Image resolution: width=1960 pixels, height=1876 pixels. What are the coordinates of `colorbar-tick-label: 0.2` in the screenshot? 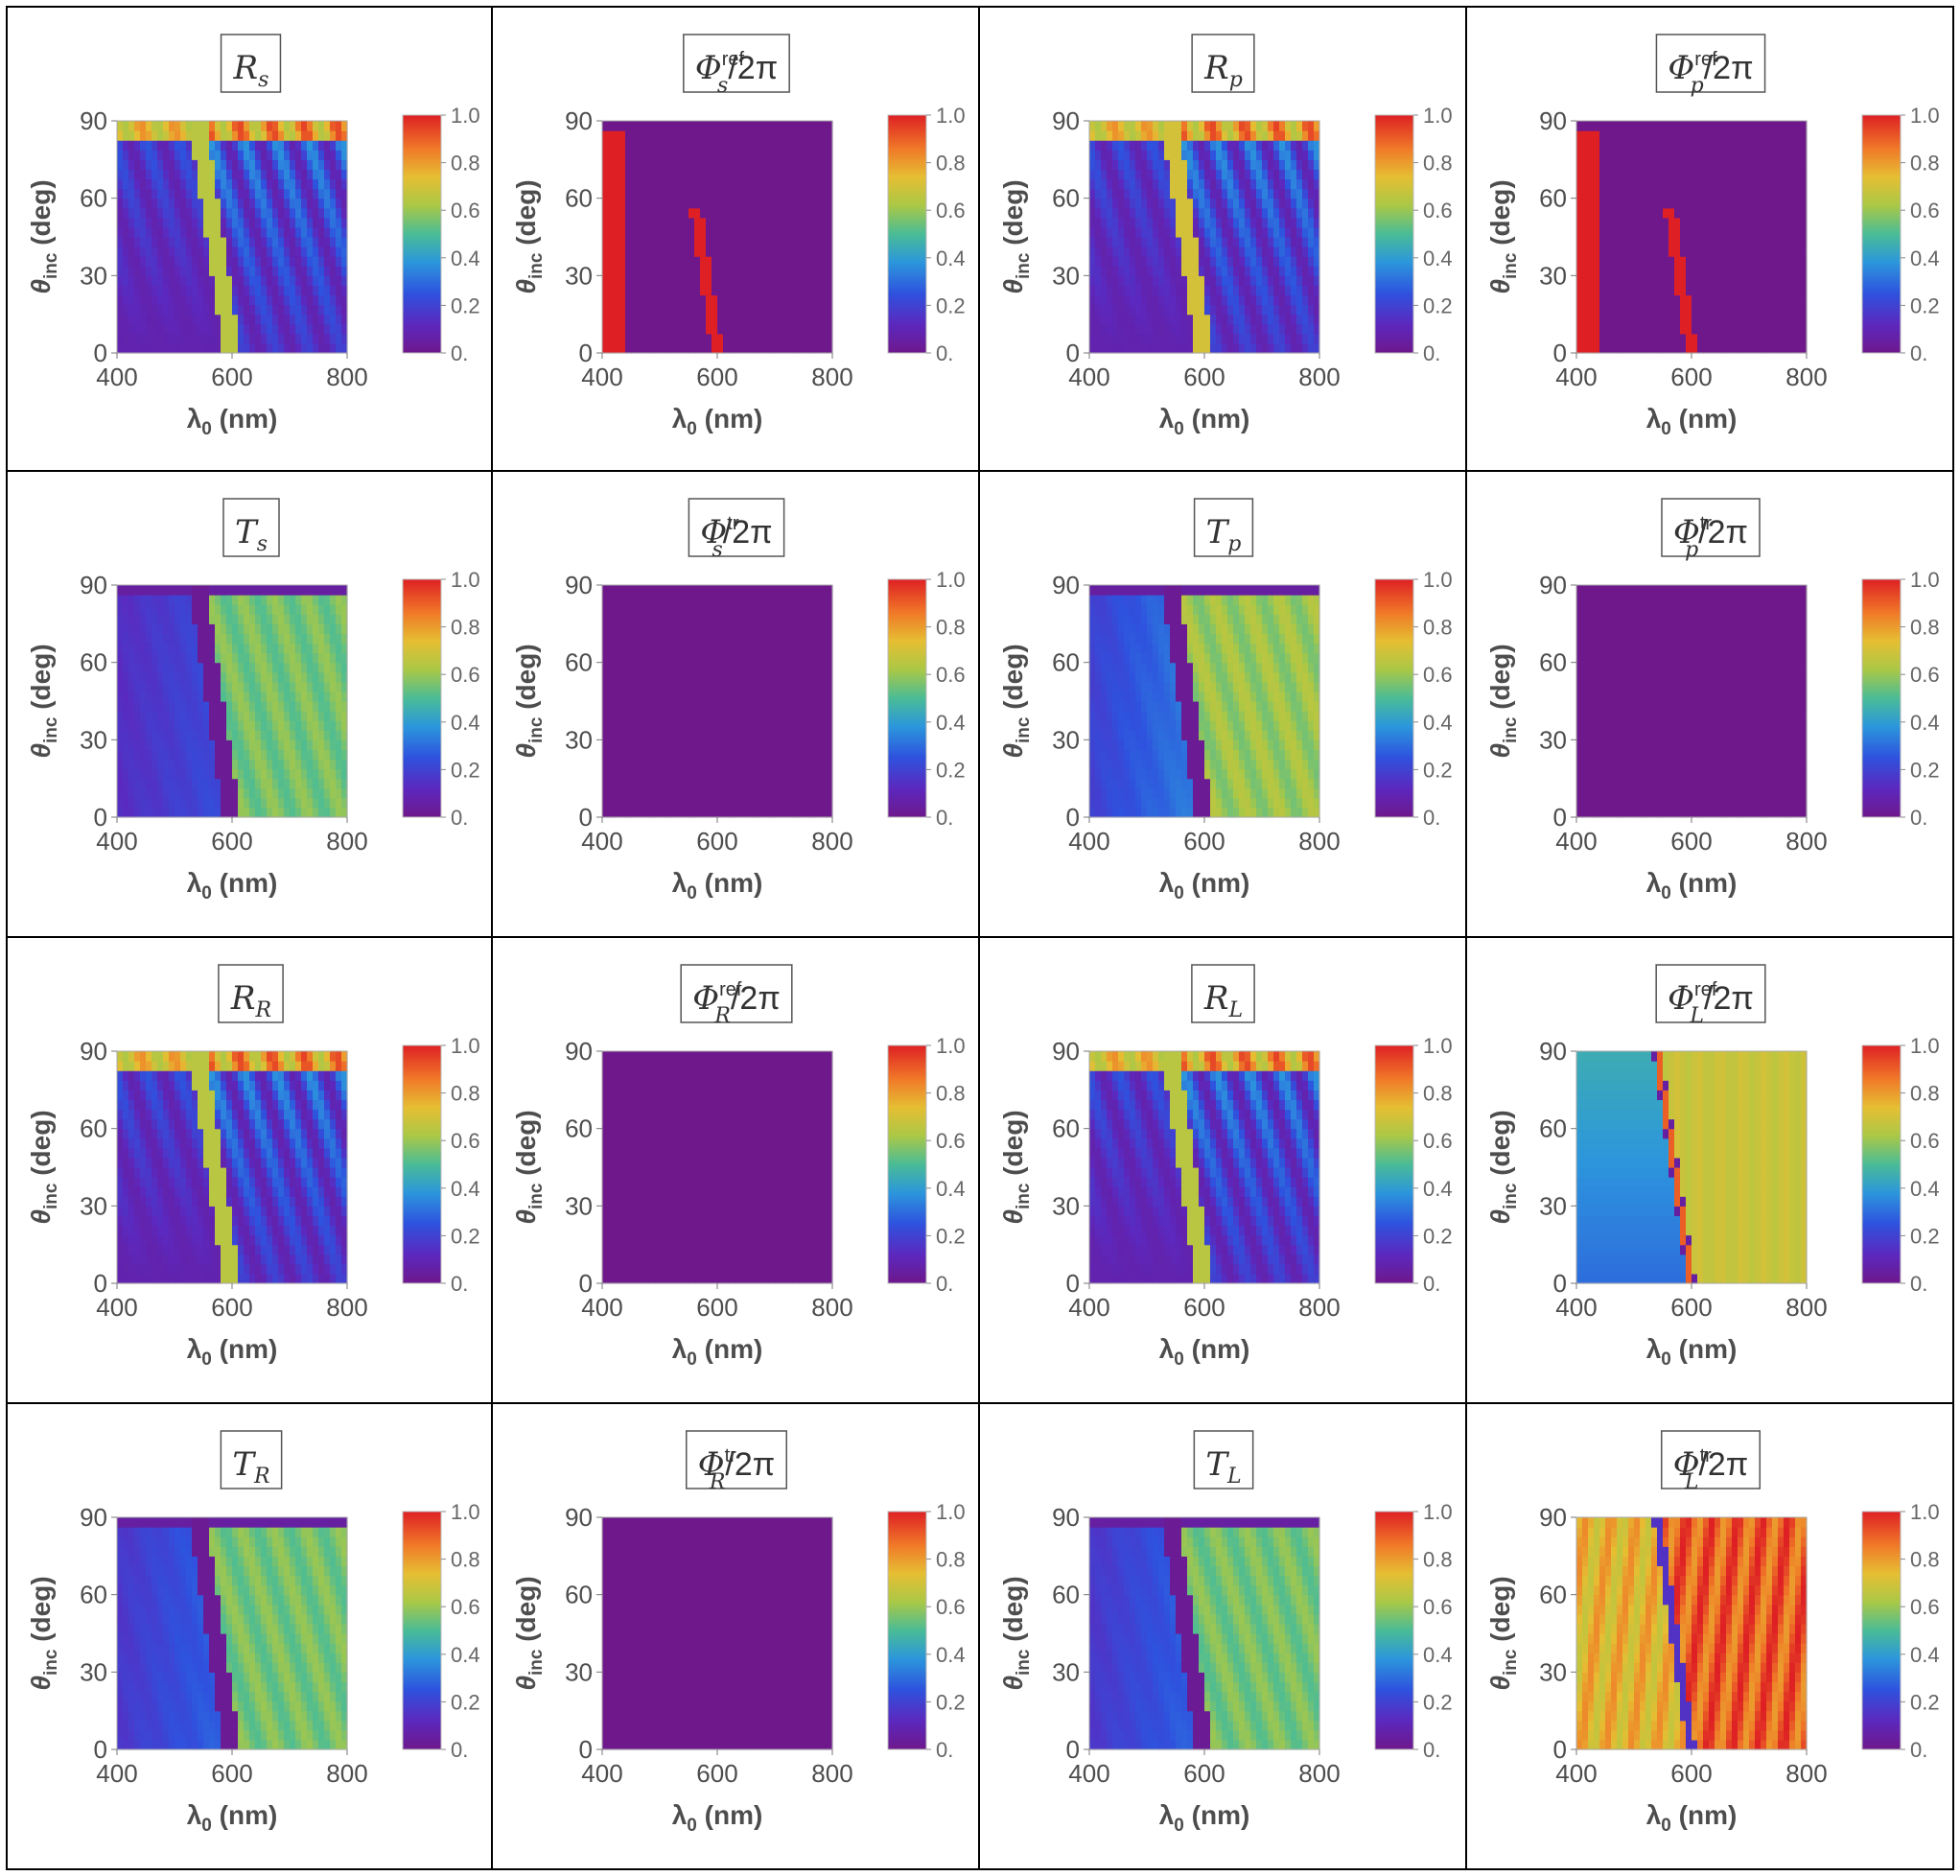 It's located at (951, 305).